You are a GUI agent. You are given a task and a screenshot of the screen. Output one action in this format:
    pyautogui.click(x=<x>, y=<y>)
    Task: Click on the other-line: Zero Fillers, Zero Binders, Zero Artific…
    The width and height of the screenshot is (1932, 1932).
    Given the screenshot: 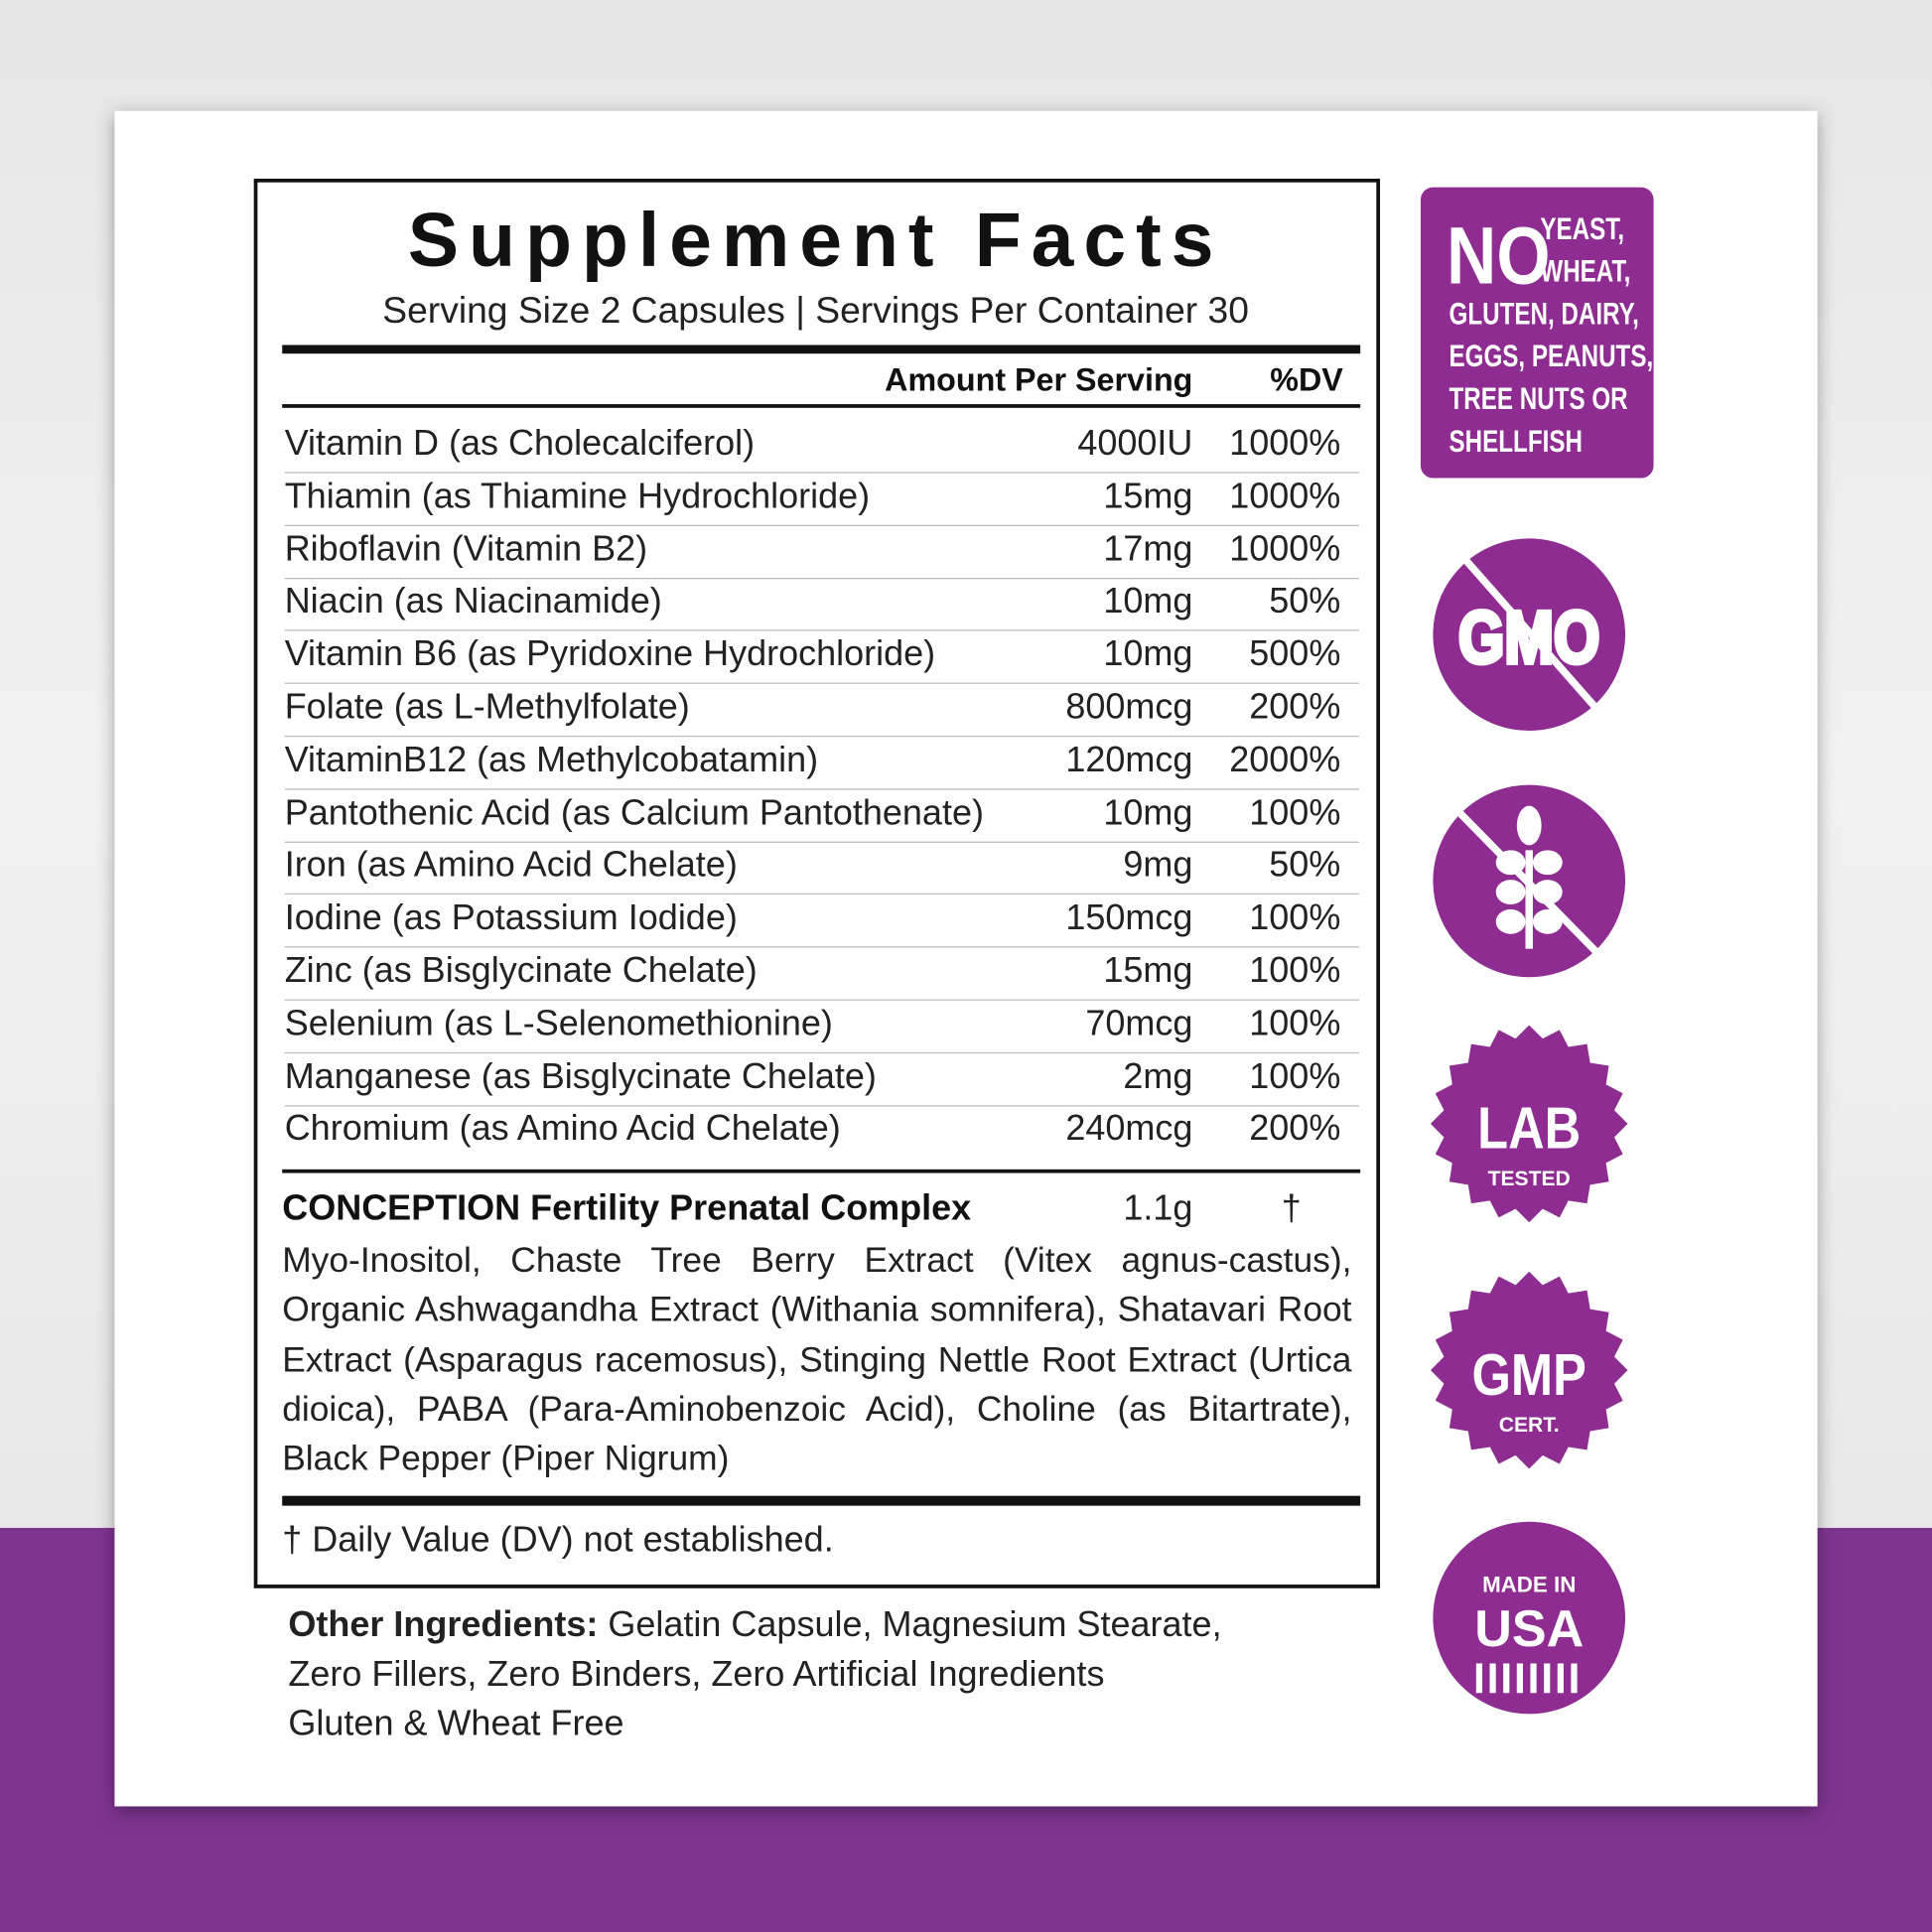 What is the action you would take?
    pyautogui.click(x=696, y=1674)
    